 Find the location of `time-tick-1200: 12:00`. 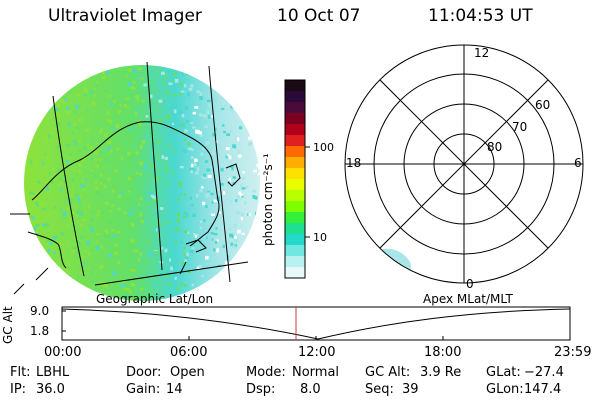

time-tick-1200: 12:00 is located at coordinates (317, 352).